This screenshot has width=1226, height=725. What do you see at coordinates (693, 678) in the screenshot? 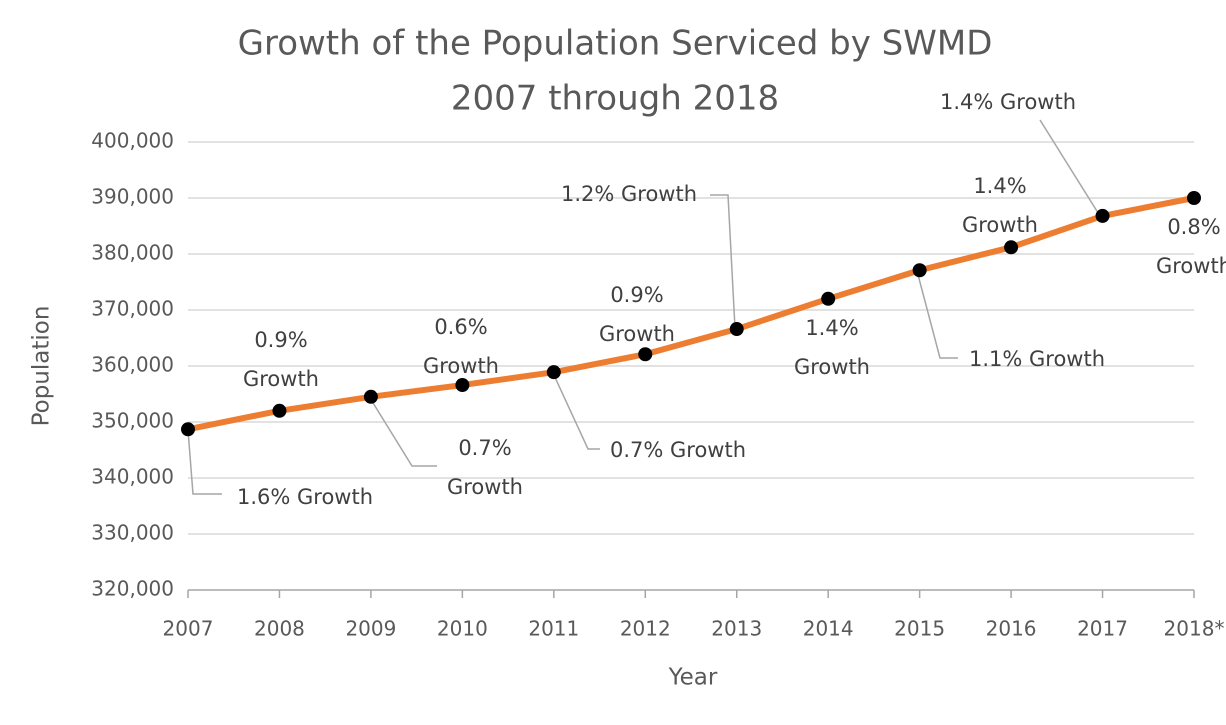
I see `x-axis-label: Year` at bounding box center [693, 678].